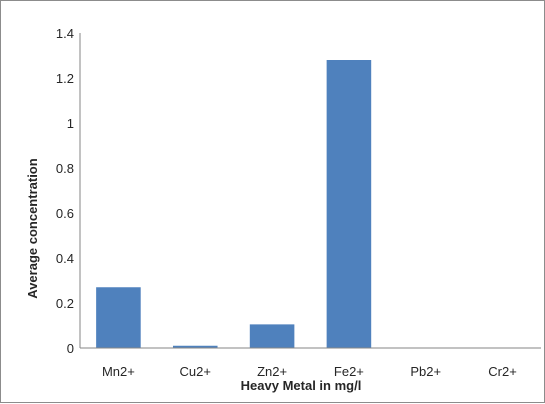  Describe the element at coordinates (195, 371) in the screenshot. I see `x-tick-label: Cu2+` at that location.